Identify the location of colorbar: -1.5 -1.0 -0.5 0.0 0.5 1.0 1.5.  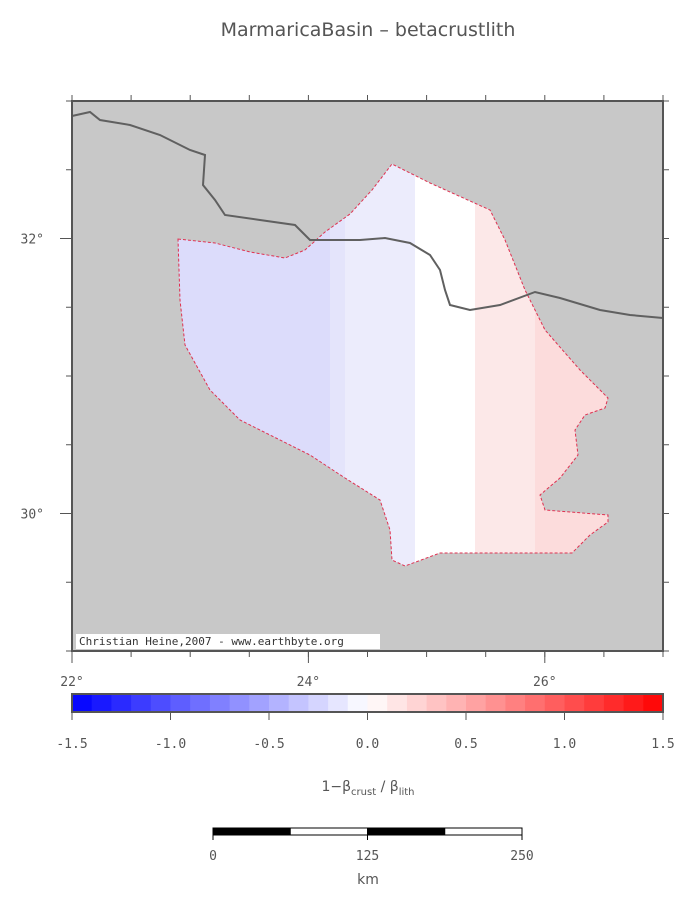
(365, 722).